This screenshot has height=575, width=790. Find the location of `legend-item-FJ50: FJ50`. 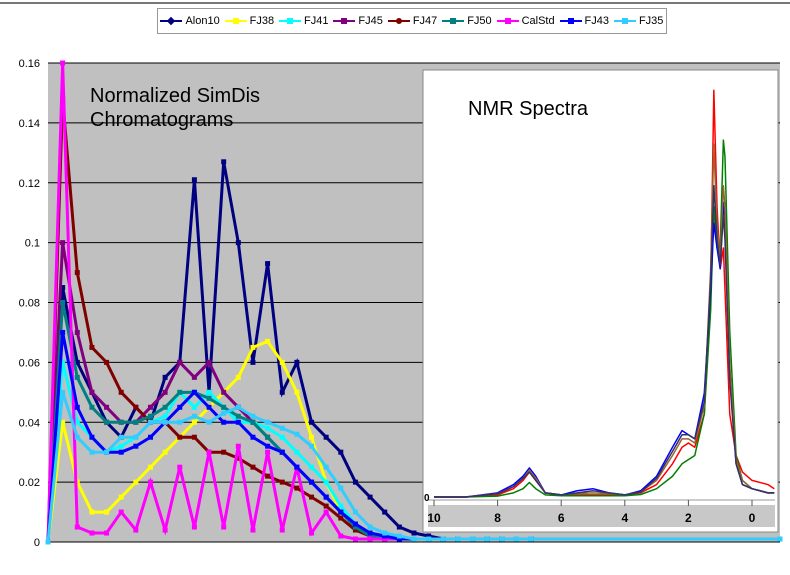

legend-item-FJ50: FJ50 is located at coordinates (467, 21).